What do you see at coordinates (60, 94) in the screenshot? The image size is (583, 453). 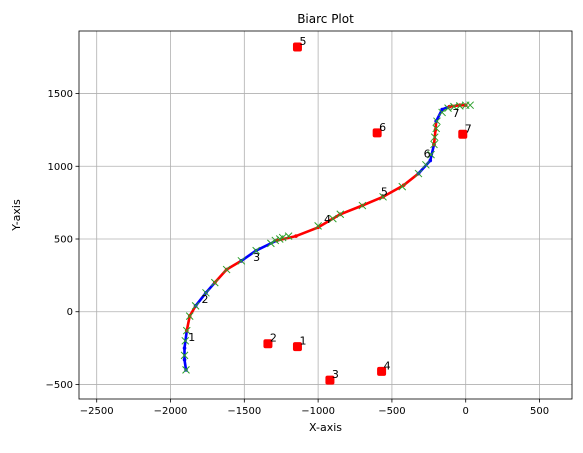 I see `y-tick-label: 1500` at bounding box center [60, 94].